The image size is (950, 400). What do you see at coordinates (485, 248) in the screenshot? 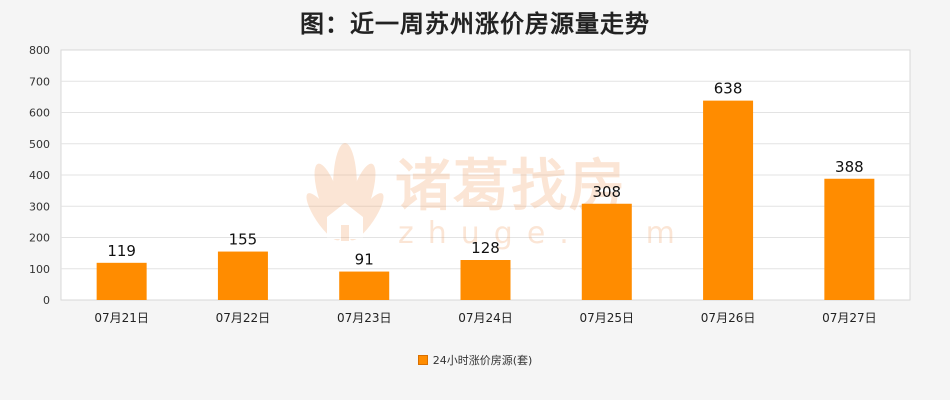
I see `data-label: 128` at bounding box center [485, 248].